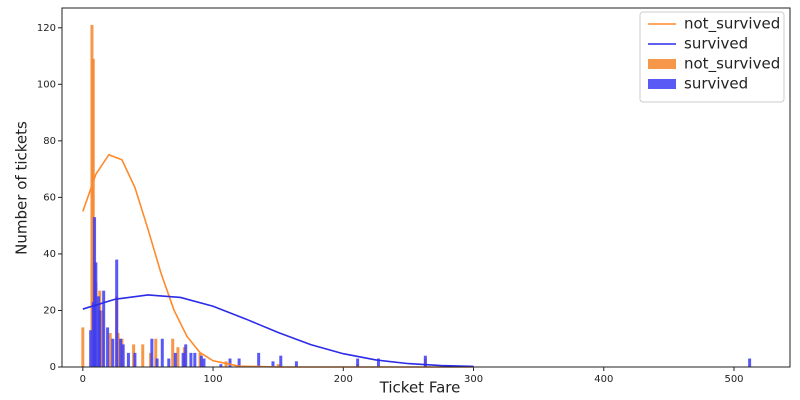 The height and width of the screenshot is (400, 800). I want to click on x-tick-label: 500, so click(733, 379).